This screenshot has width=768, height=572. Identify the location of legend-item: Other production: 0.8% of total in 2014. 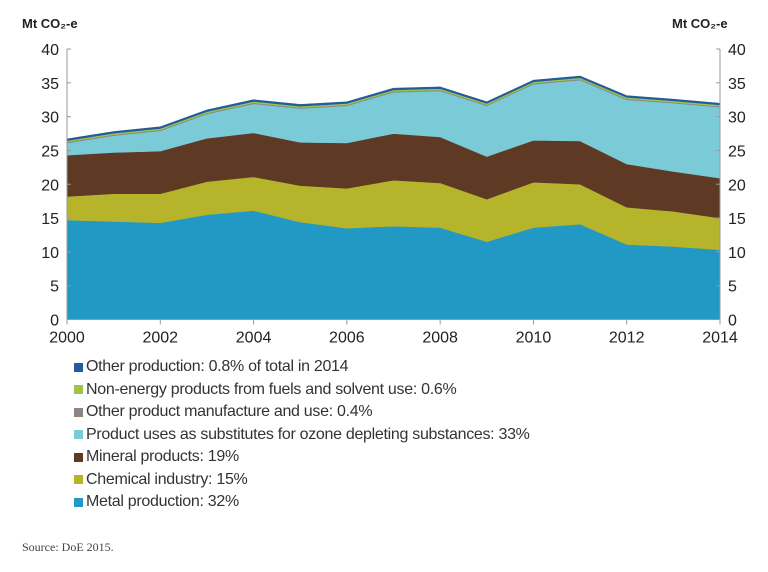
(302, 367).